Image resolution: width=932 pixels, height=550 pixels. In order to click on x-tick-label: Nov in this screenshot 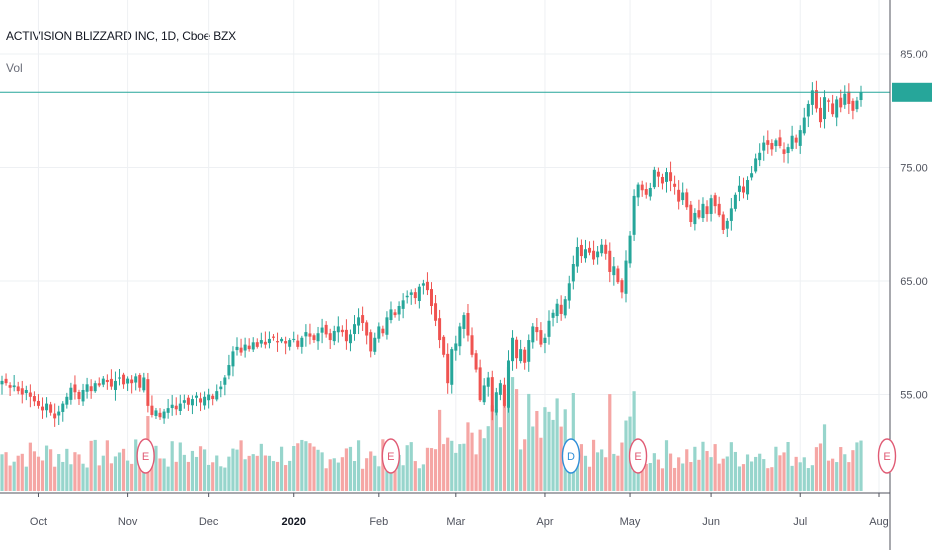, I will do `click(128, 522)`.